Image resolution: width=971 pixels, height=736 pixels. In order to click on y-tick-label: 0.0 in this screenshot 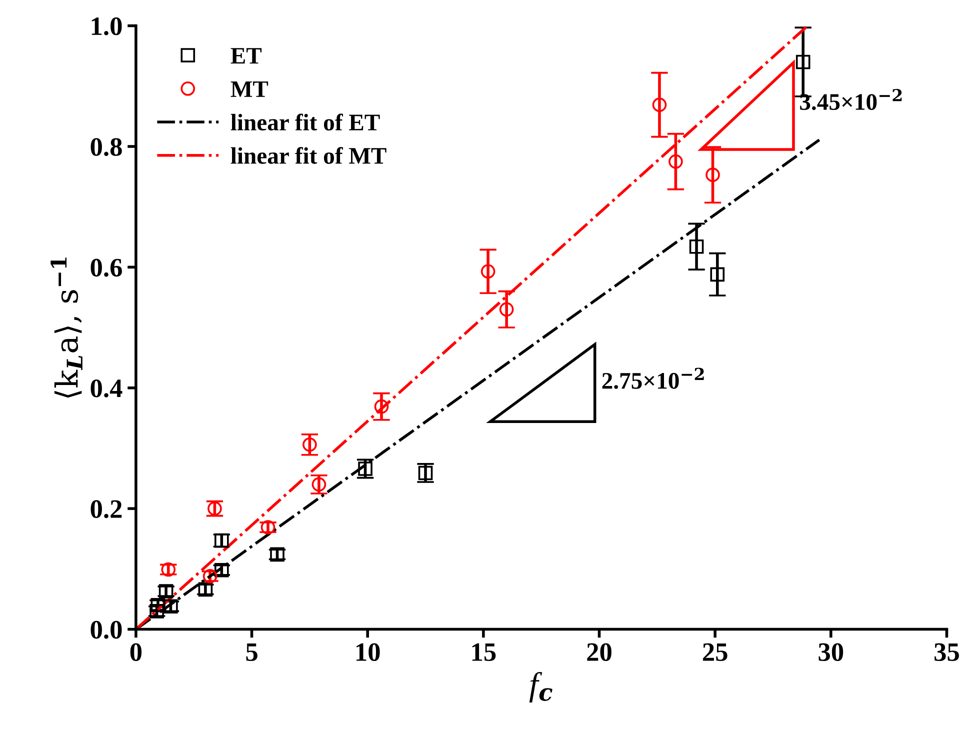, I will do `click(106, 629)`.